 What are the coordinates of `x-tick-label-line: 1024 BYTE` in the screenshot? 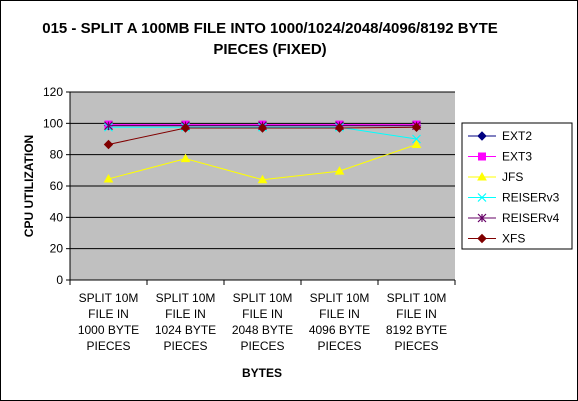 It's located at (185, 330).